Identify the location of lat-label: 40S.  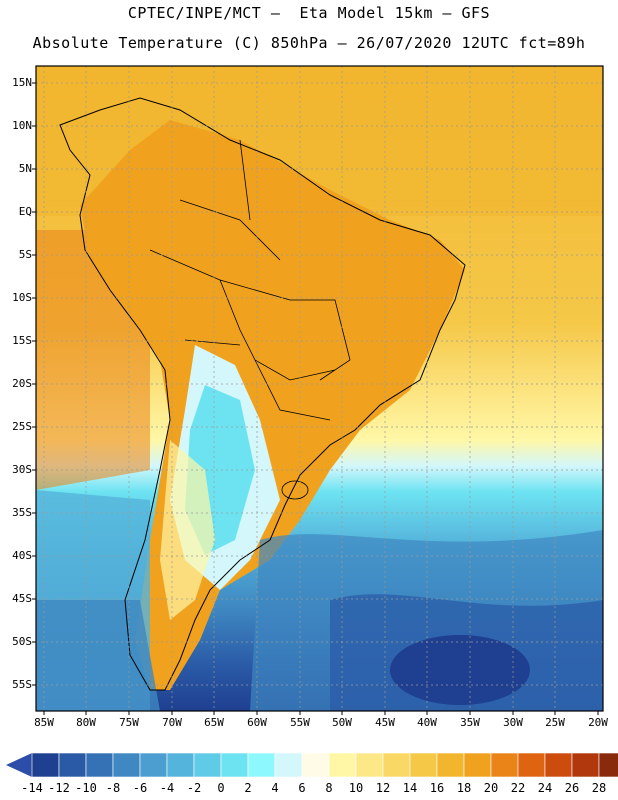
(22, 555).